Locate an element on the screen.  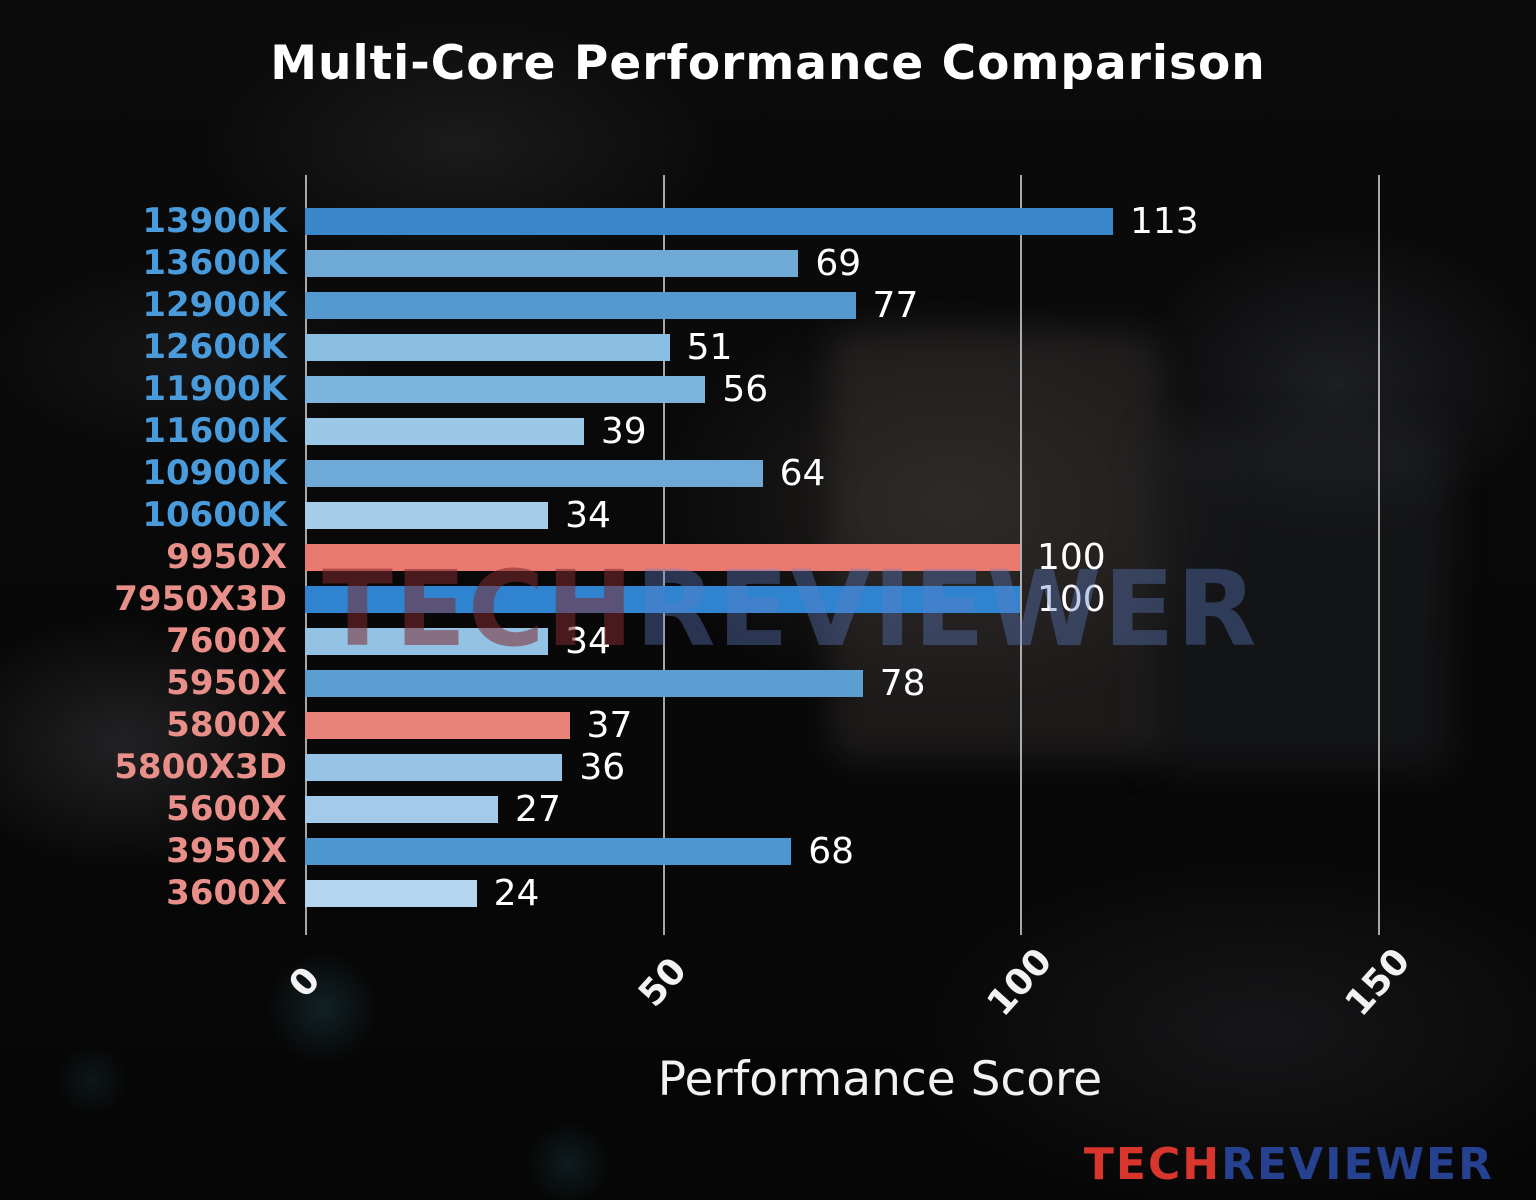
bar-row: 5950X 78 is located at coordinates (768, 683).